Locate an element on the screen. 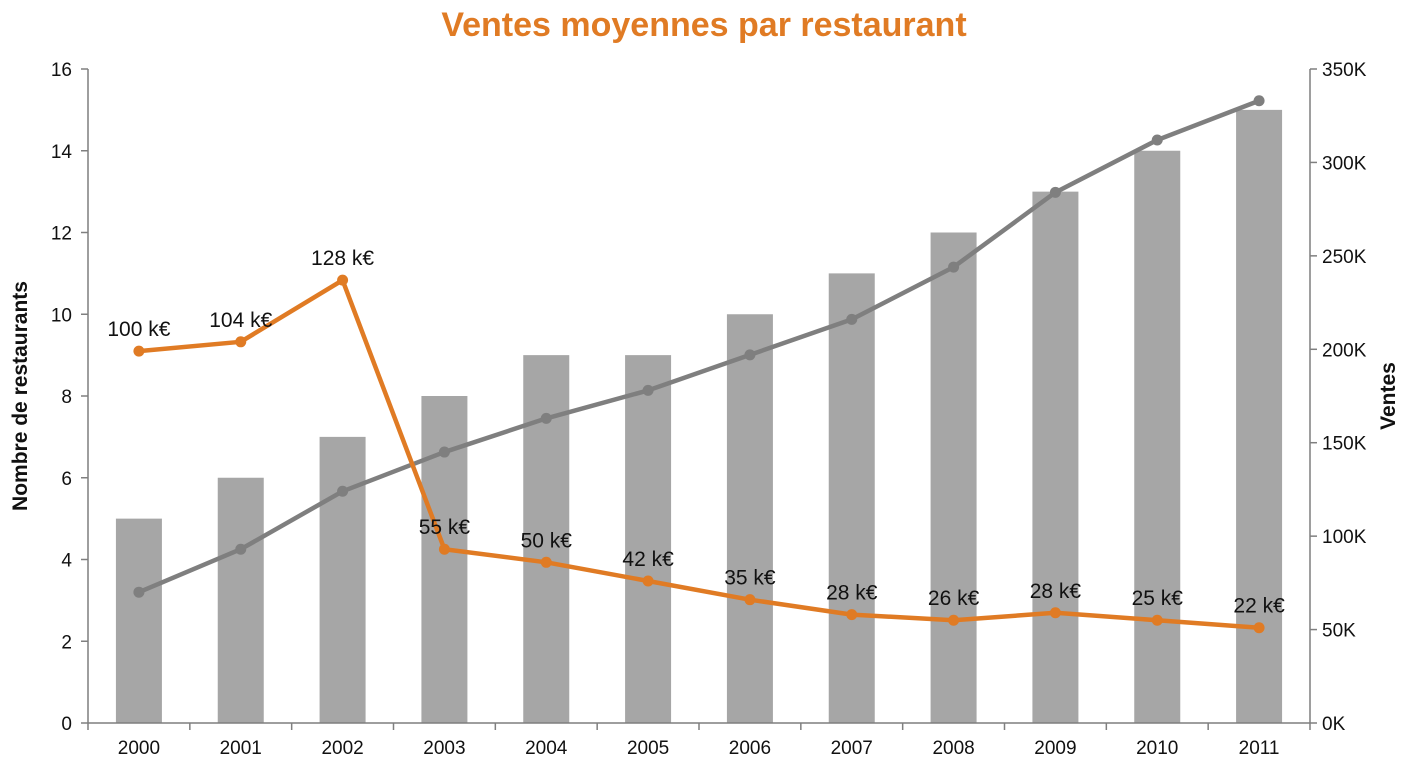  y-right-tick-label: 300K is located at coordinates (1344, 163).